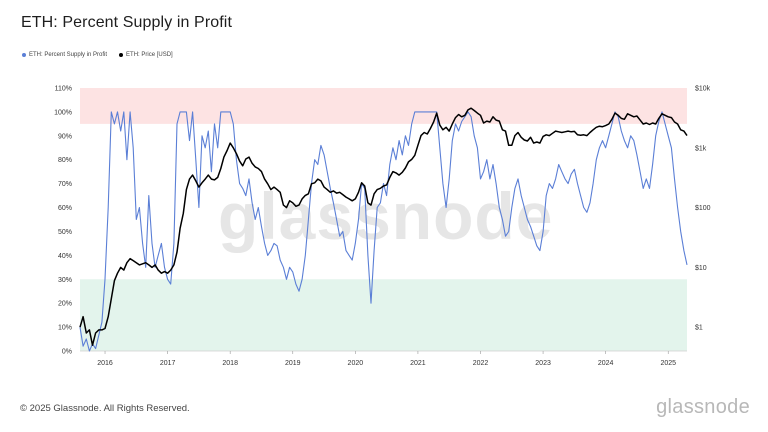 The image size is (768, 432). Describe the element at coordinates (63, 221) in the screenshot. I see `y-axis-left: 0% 10% 20% 30% 40% 50% 60% 70% 80% 90% 100% 110%` at that location.